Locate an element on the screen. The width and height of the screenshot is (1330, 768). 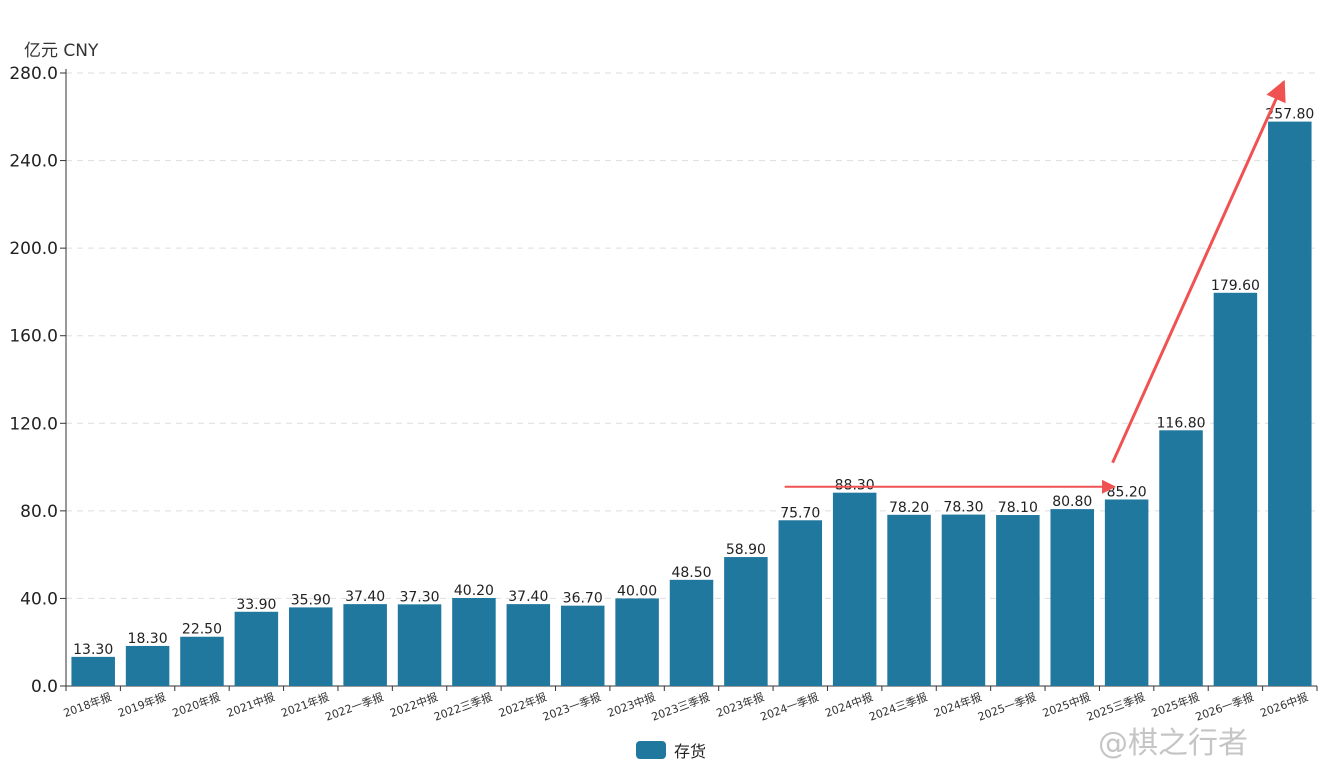
bar-value-label: 40.00 is located at coordinates (637, 591).